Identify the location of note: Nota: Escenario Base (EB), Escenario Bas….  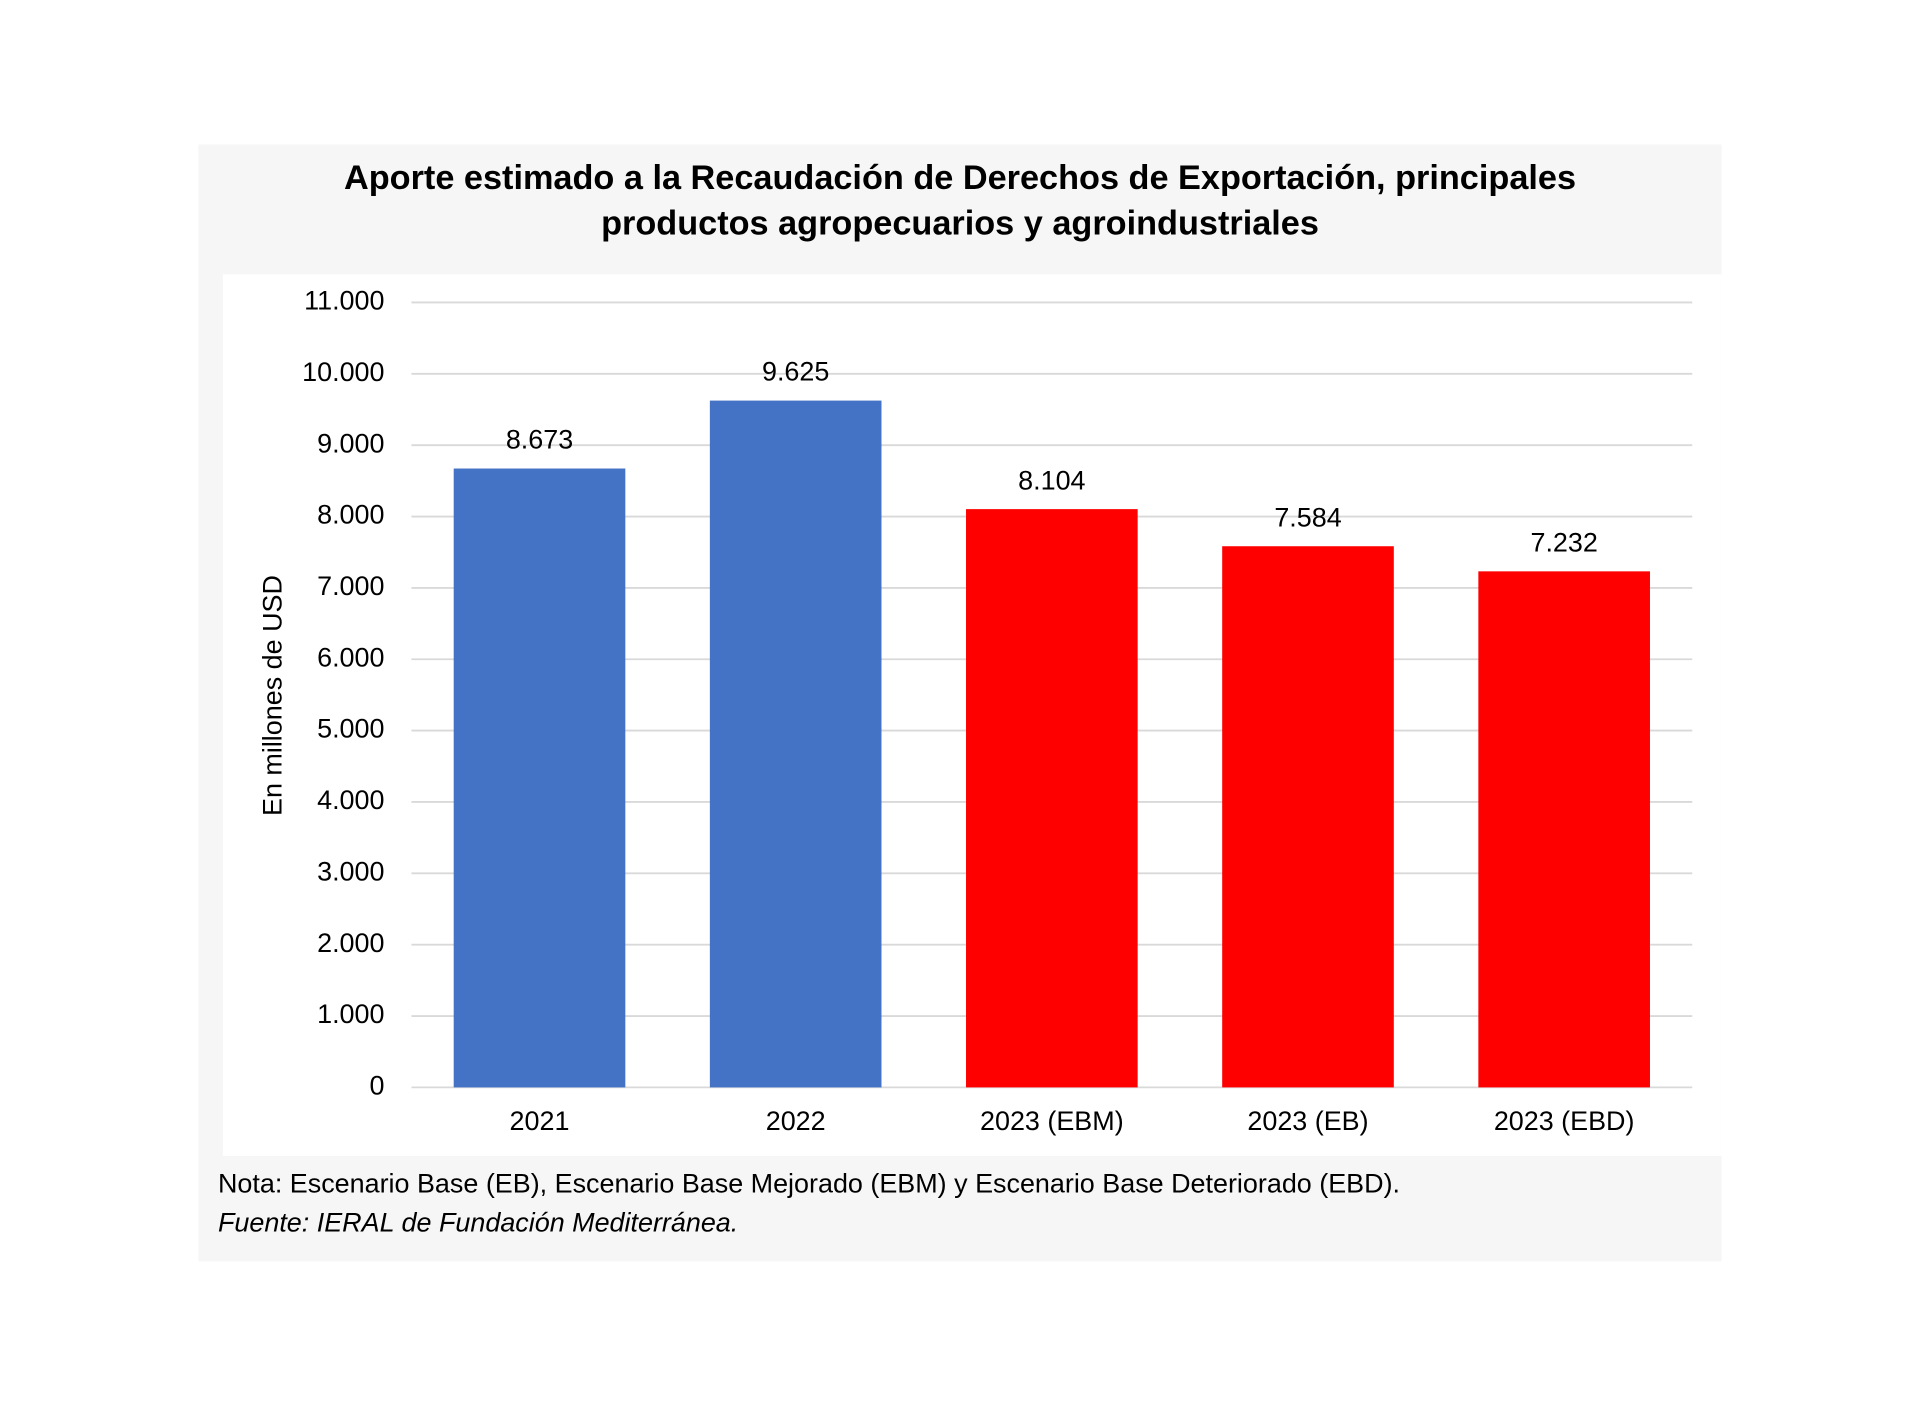
(809, 1183).